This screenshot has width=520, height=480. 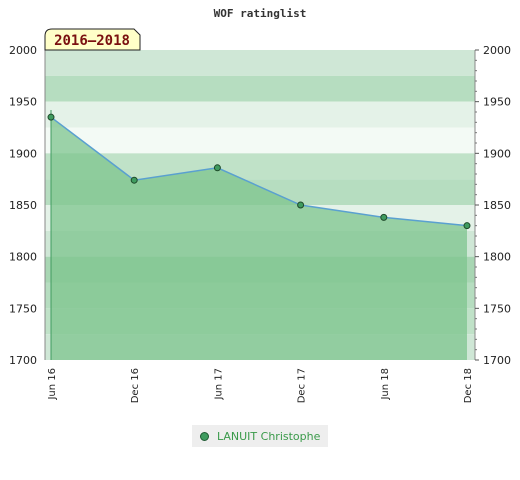 I want to click on y-tick-label-left: 1900, so click(x=23, y=153).